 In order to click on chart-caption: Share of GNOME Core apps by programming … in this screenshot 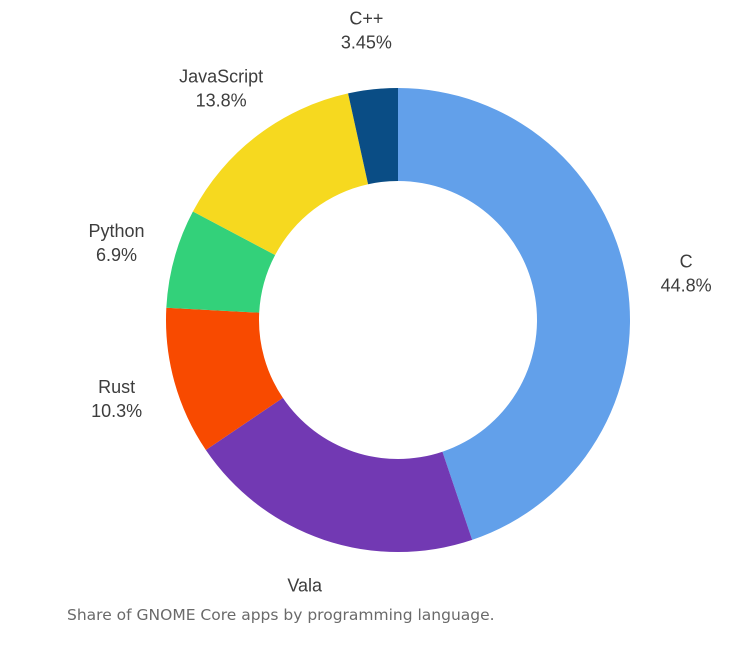, I will do `click(281, 615)`.